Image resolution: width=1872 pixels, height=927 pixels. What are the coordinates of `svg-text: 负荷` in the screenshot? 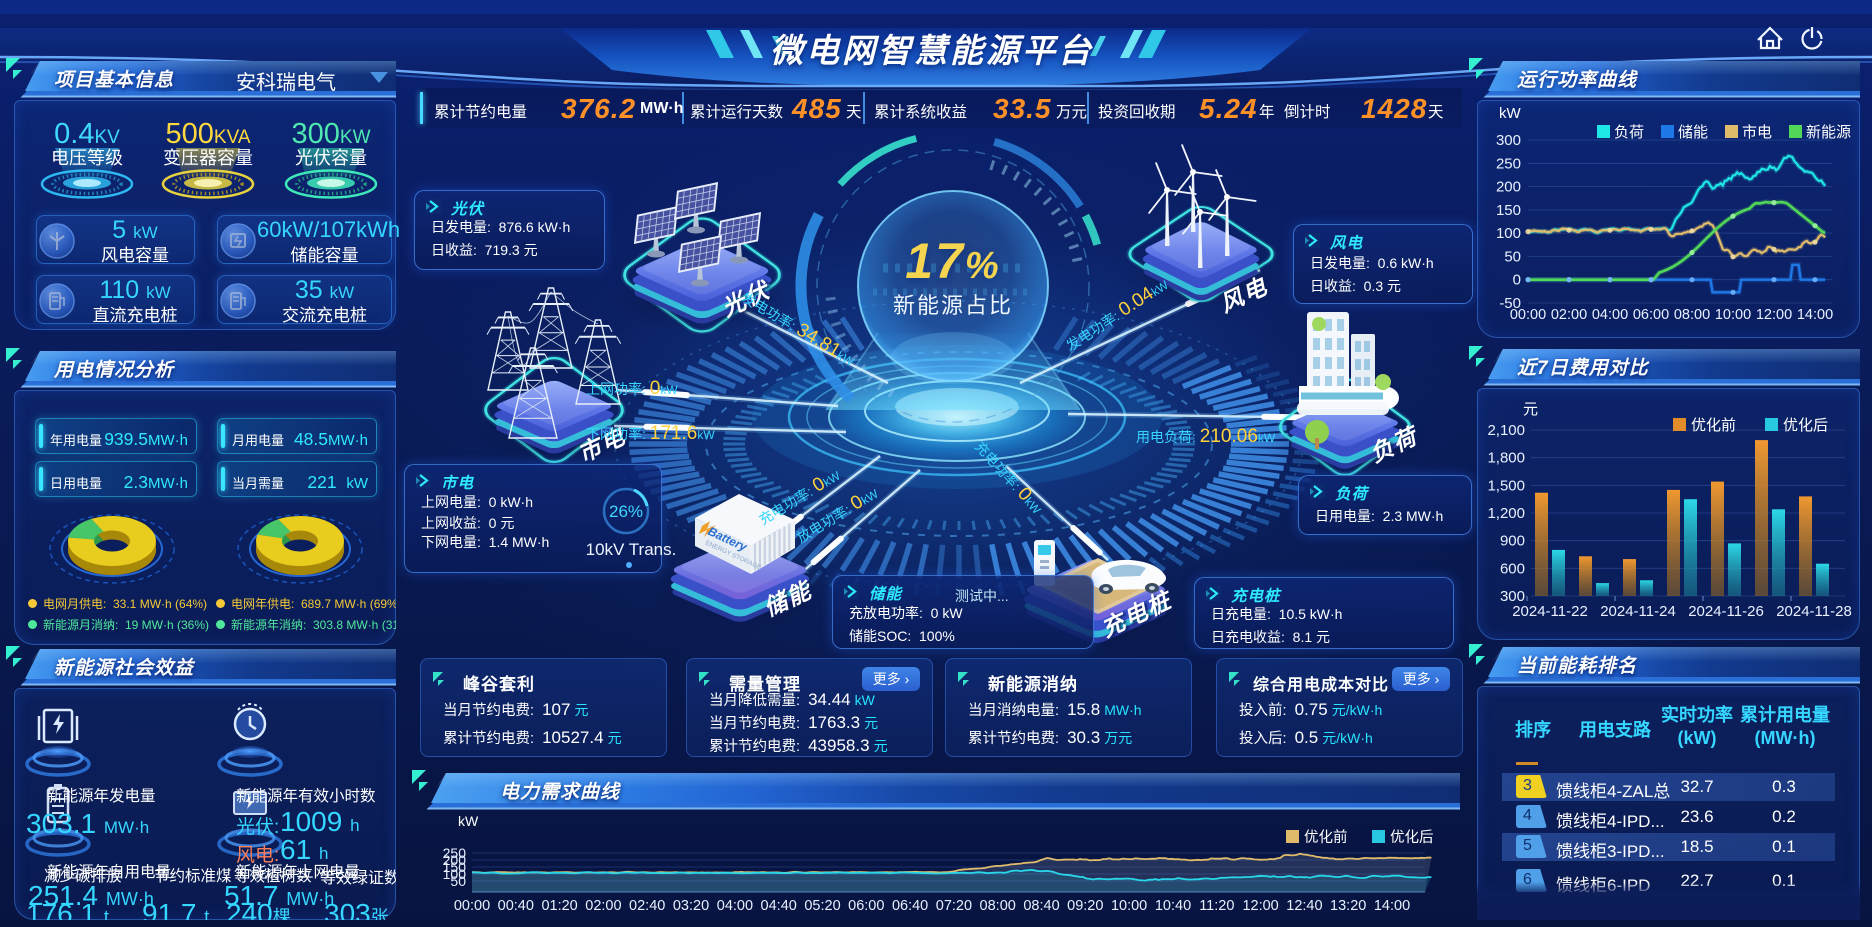 It's located at (1629, 132).